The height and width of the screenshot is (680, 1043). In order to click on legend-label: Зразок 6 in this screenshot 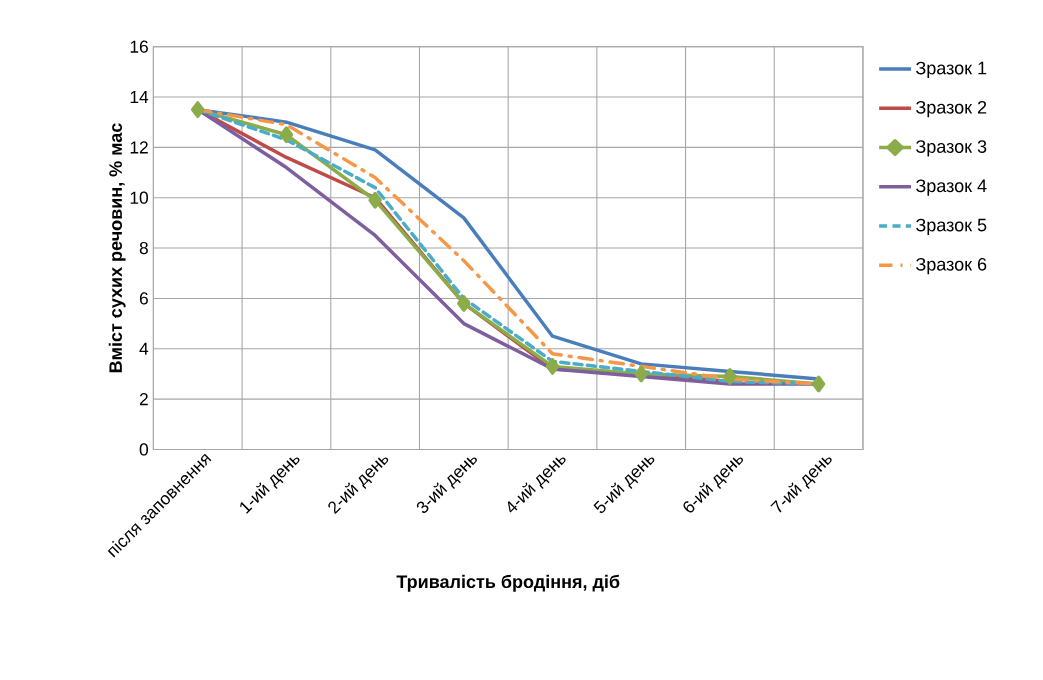, I will do `click(951, 266)`.